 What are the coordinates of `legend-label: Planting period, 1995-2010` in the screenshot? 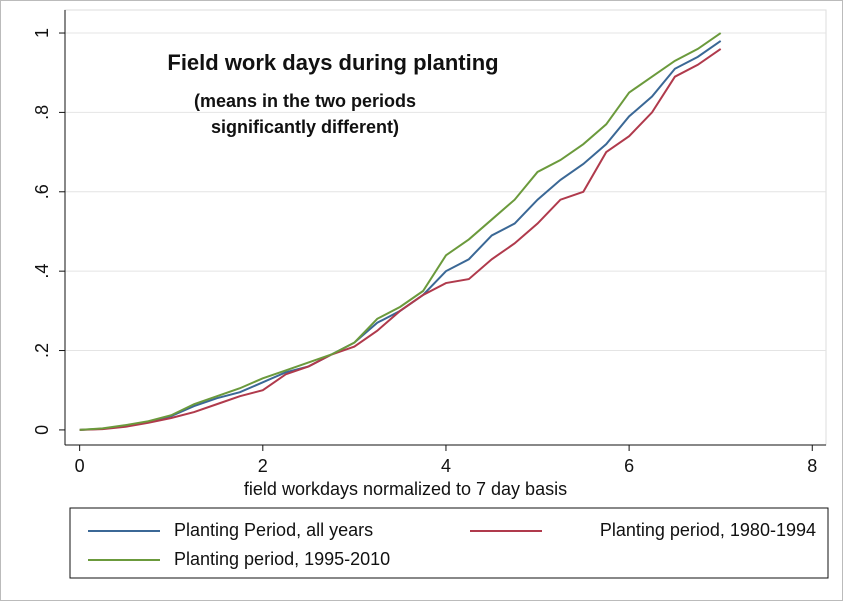 It's located at (282, 559).